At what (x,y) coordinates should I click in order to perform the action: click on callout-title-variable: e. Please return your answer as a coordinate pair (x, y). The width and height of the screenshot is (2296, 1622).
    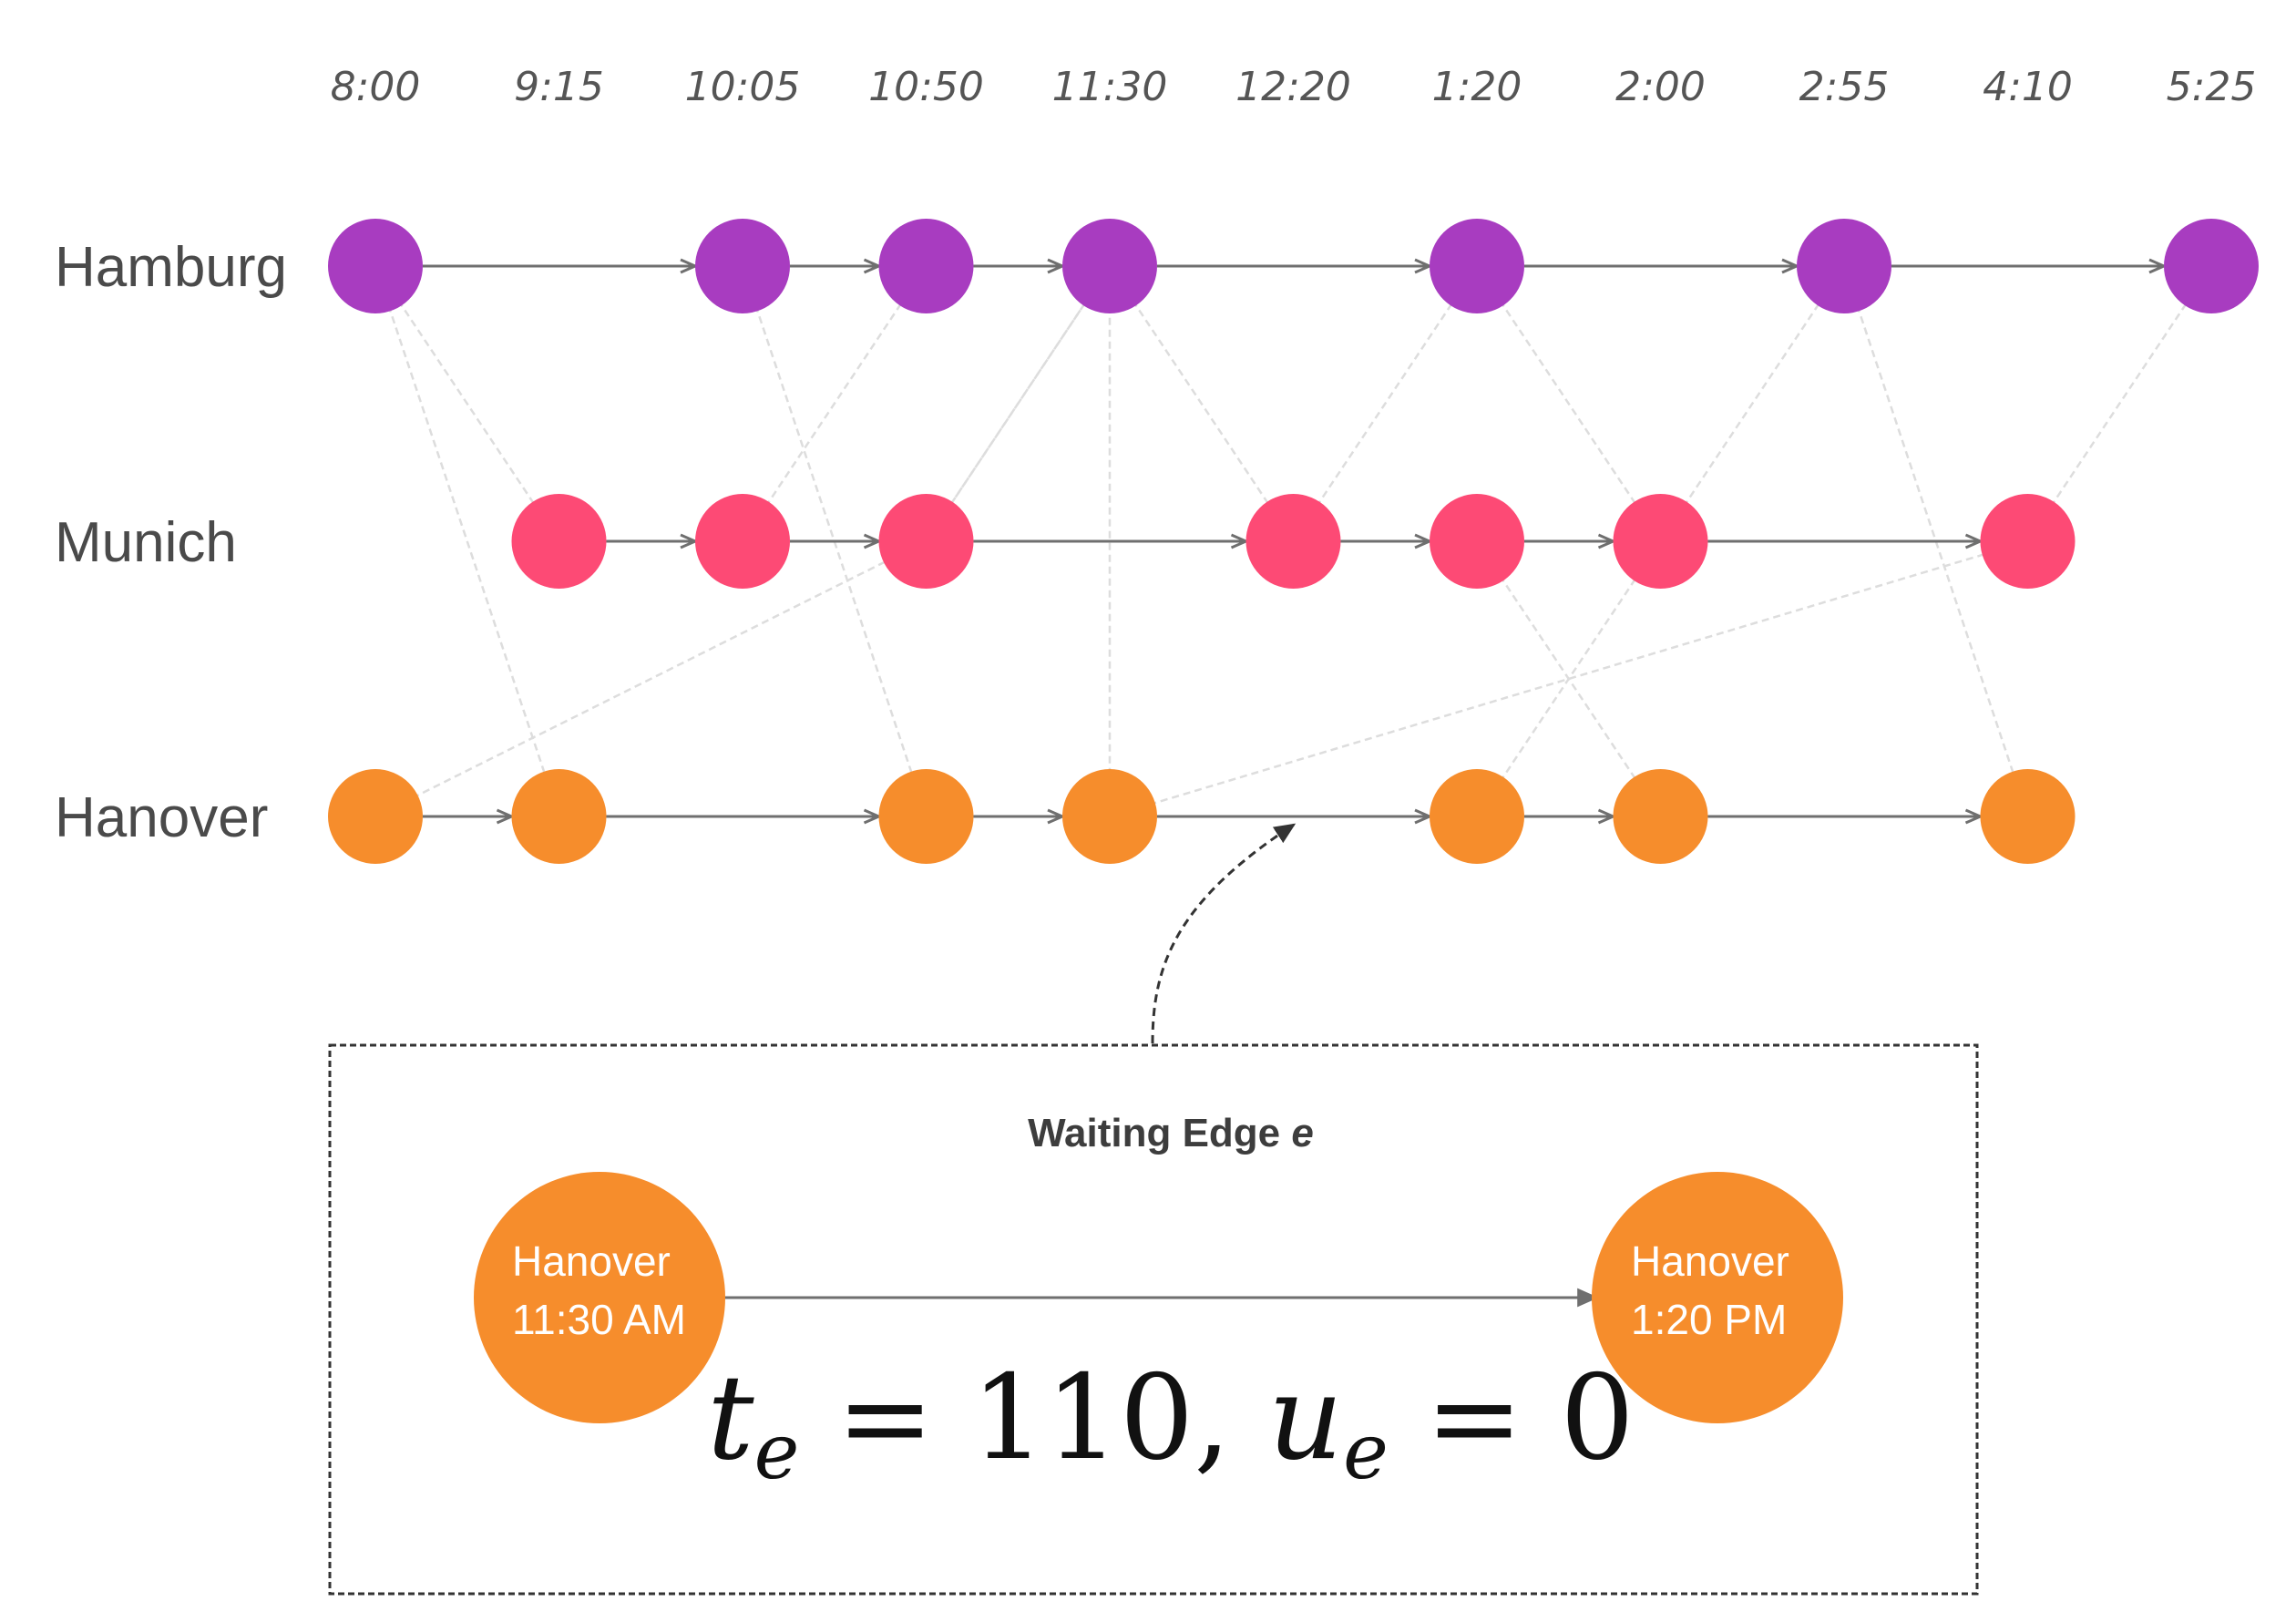
    Looking at the image, I should click on (1302, 1133).